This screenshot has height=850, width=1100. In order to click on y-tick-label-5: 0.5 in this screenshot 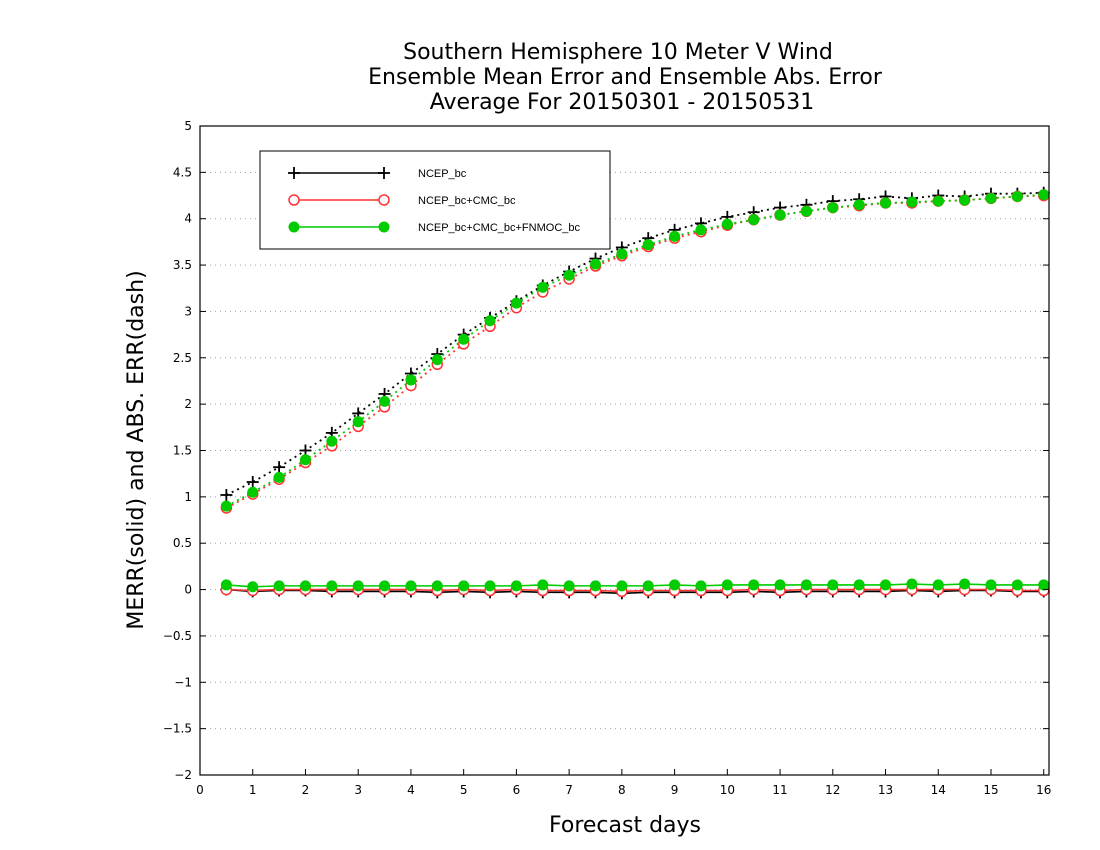, I will do `click(182, 543)`.